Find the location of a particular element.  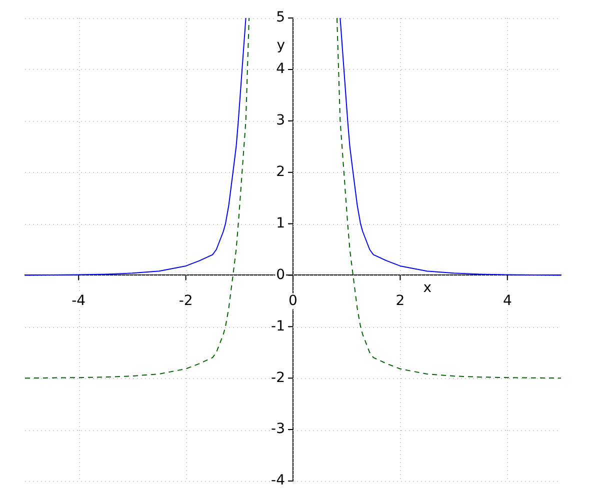

y-axis-title: y is located at coordinates (280, 46).